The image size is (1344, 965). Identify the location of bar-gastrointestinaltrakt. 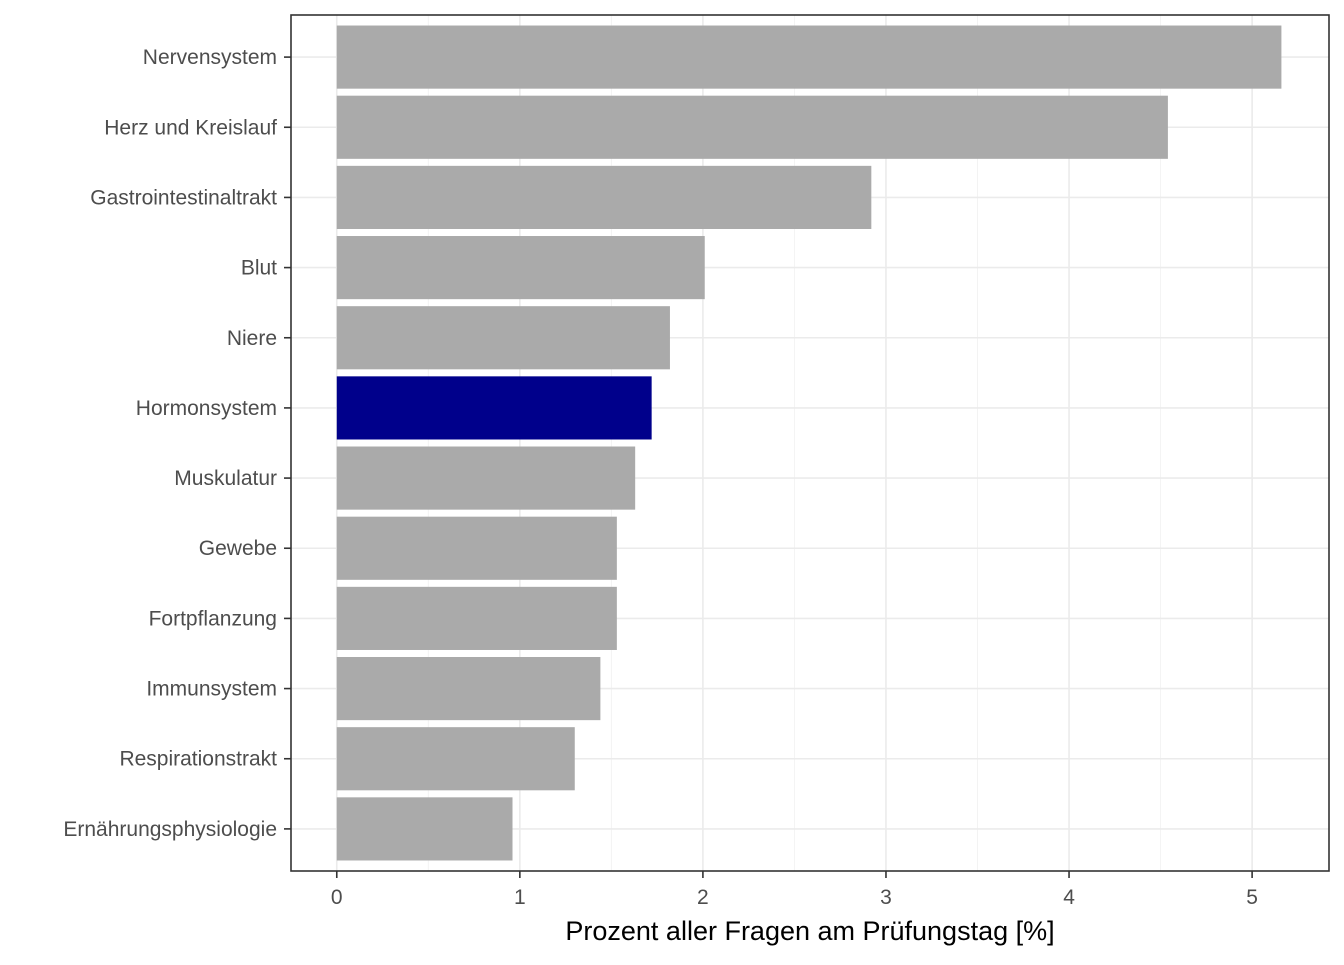
(604, 197).